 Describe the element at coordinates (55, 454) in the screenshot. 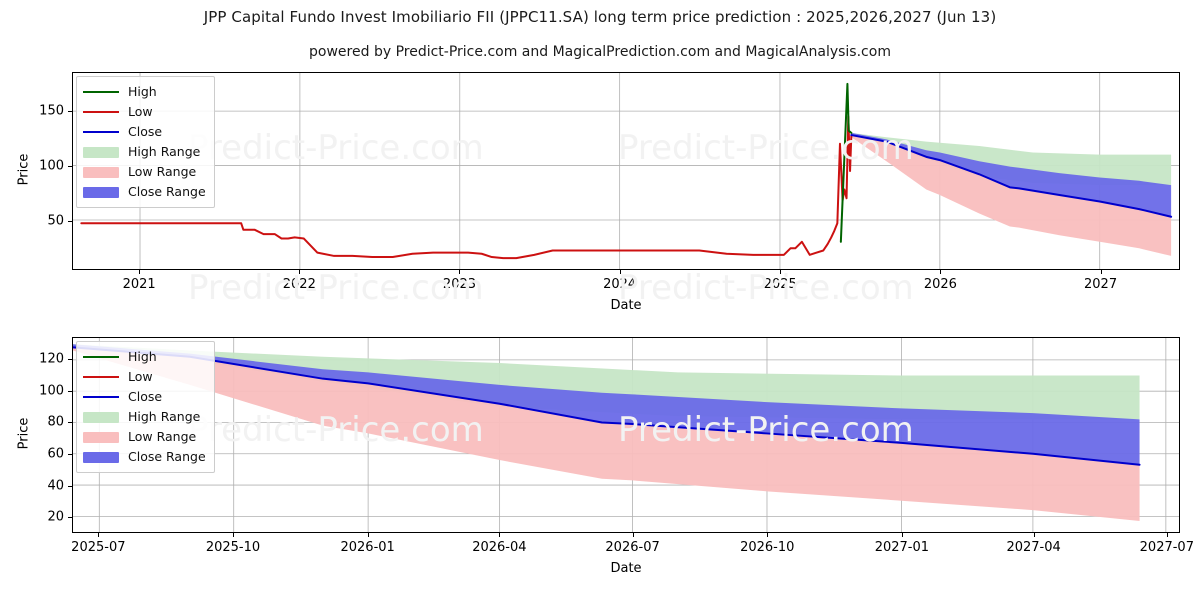

I see `y-axis-tick-label: 60` at that location.